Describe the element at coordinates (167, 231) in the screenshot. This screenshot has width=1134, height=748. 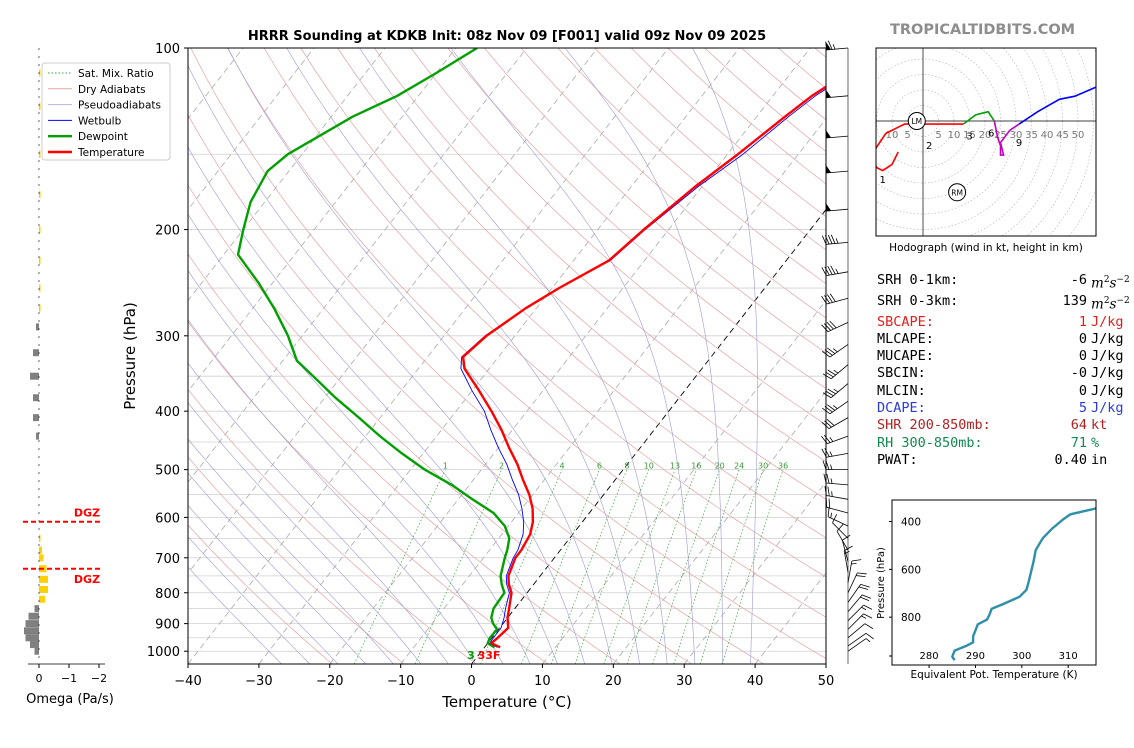
I see `y-tick-label: 200` at that location.